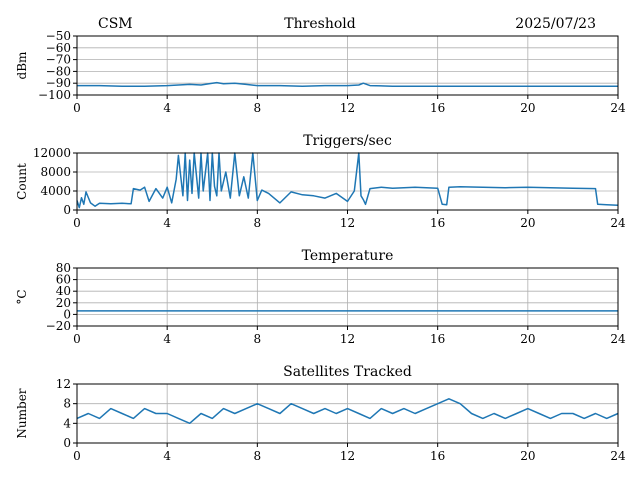 This screenshot has width=640, height=480. Describe the element at coordinates (58, 48) in the screenshot. I see `y-tick-label: −60` at that location.